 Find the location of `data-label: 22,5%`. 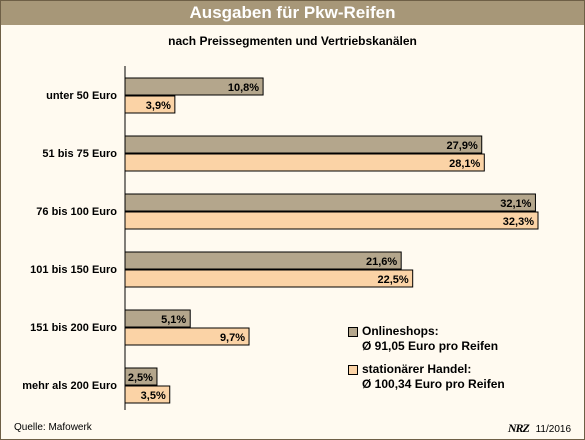

data-label: 22,5% is located at coordinates (392, 280).